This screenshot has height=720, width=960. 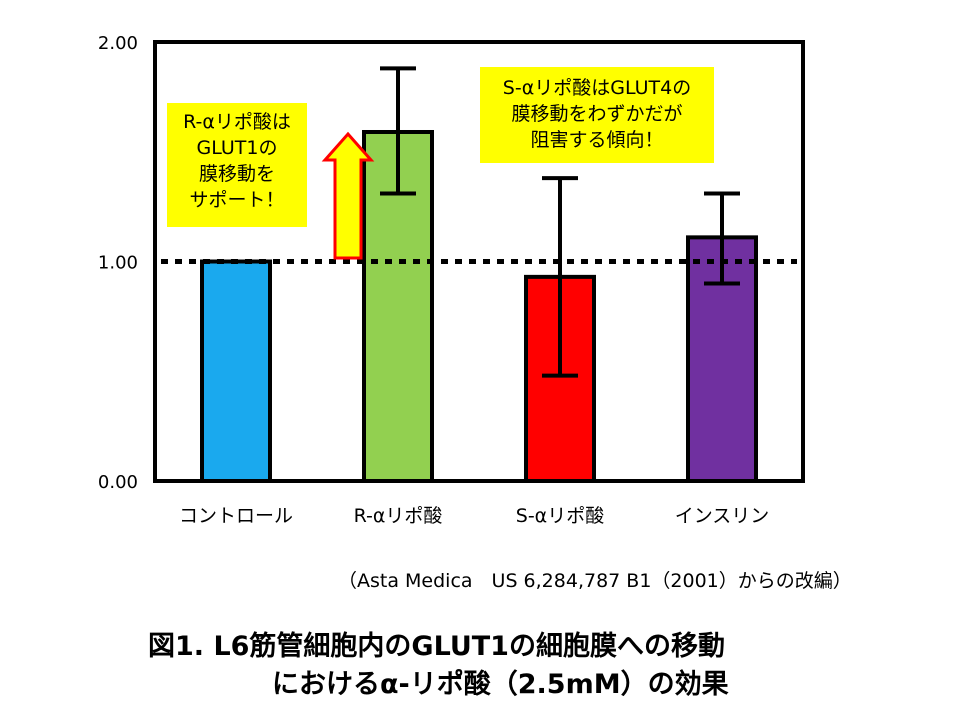 What do you see at coordinates (722, 516) in the screenshot?
I see `x-tick-label-3: インスリン` at bounding box center [722, 516].